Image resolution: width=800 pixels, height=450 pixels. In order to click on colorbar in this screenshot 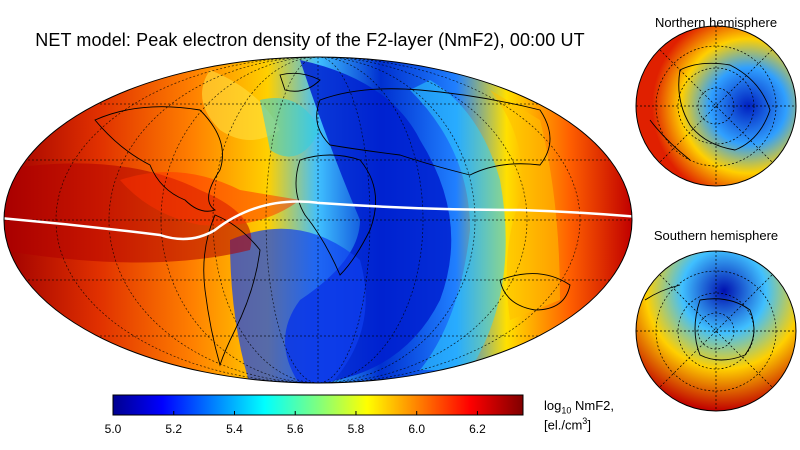, I will do `click(318, 405)`.